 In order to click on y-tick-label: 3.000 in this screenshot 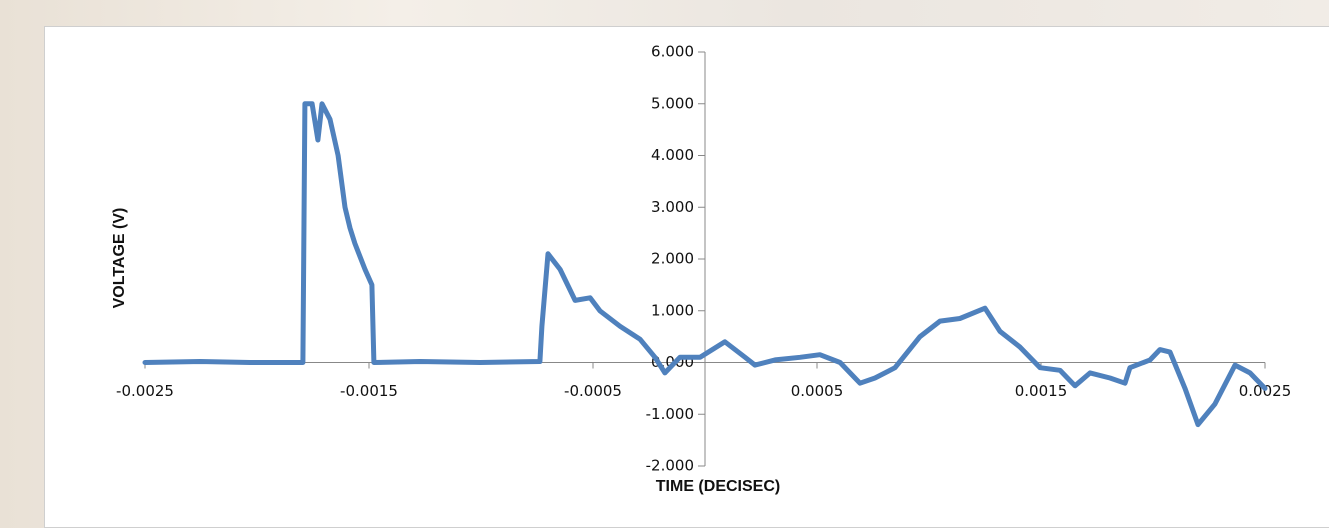, I will do `click(672, 207)`.